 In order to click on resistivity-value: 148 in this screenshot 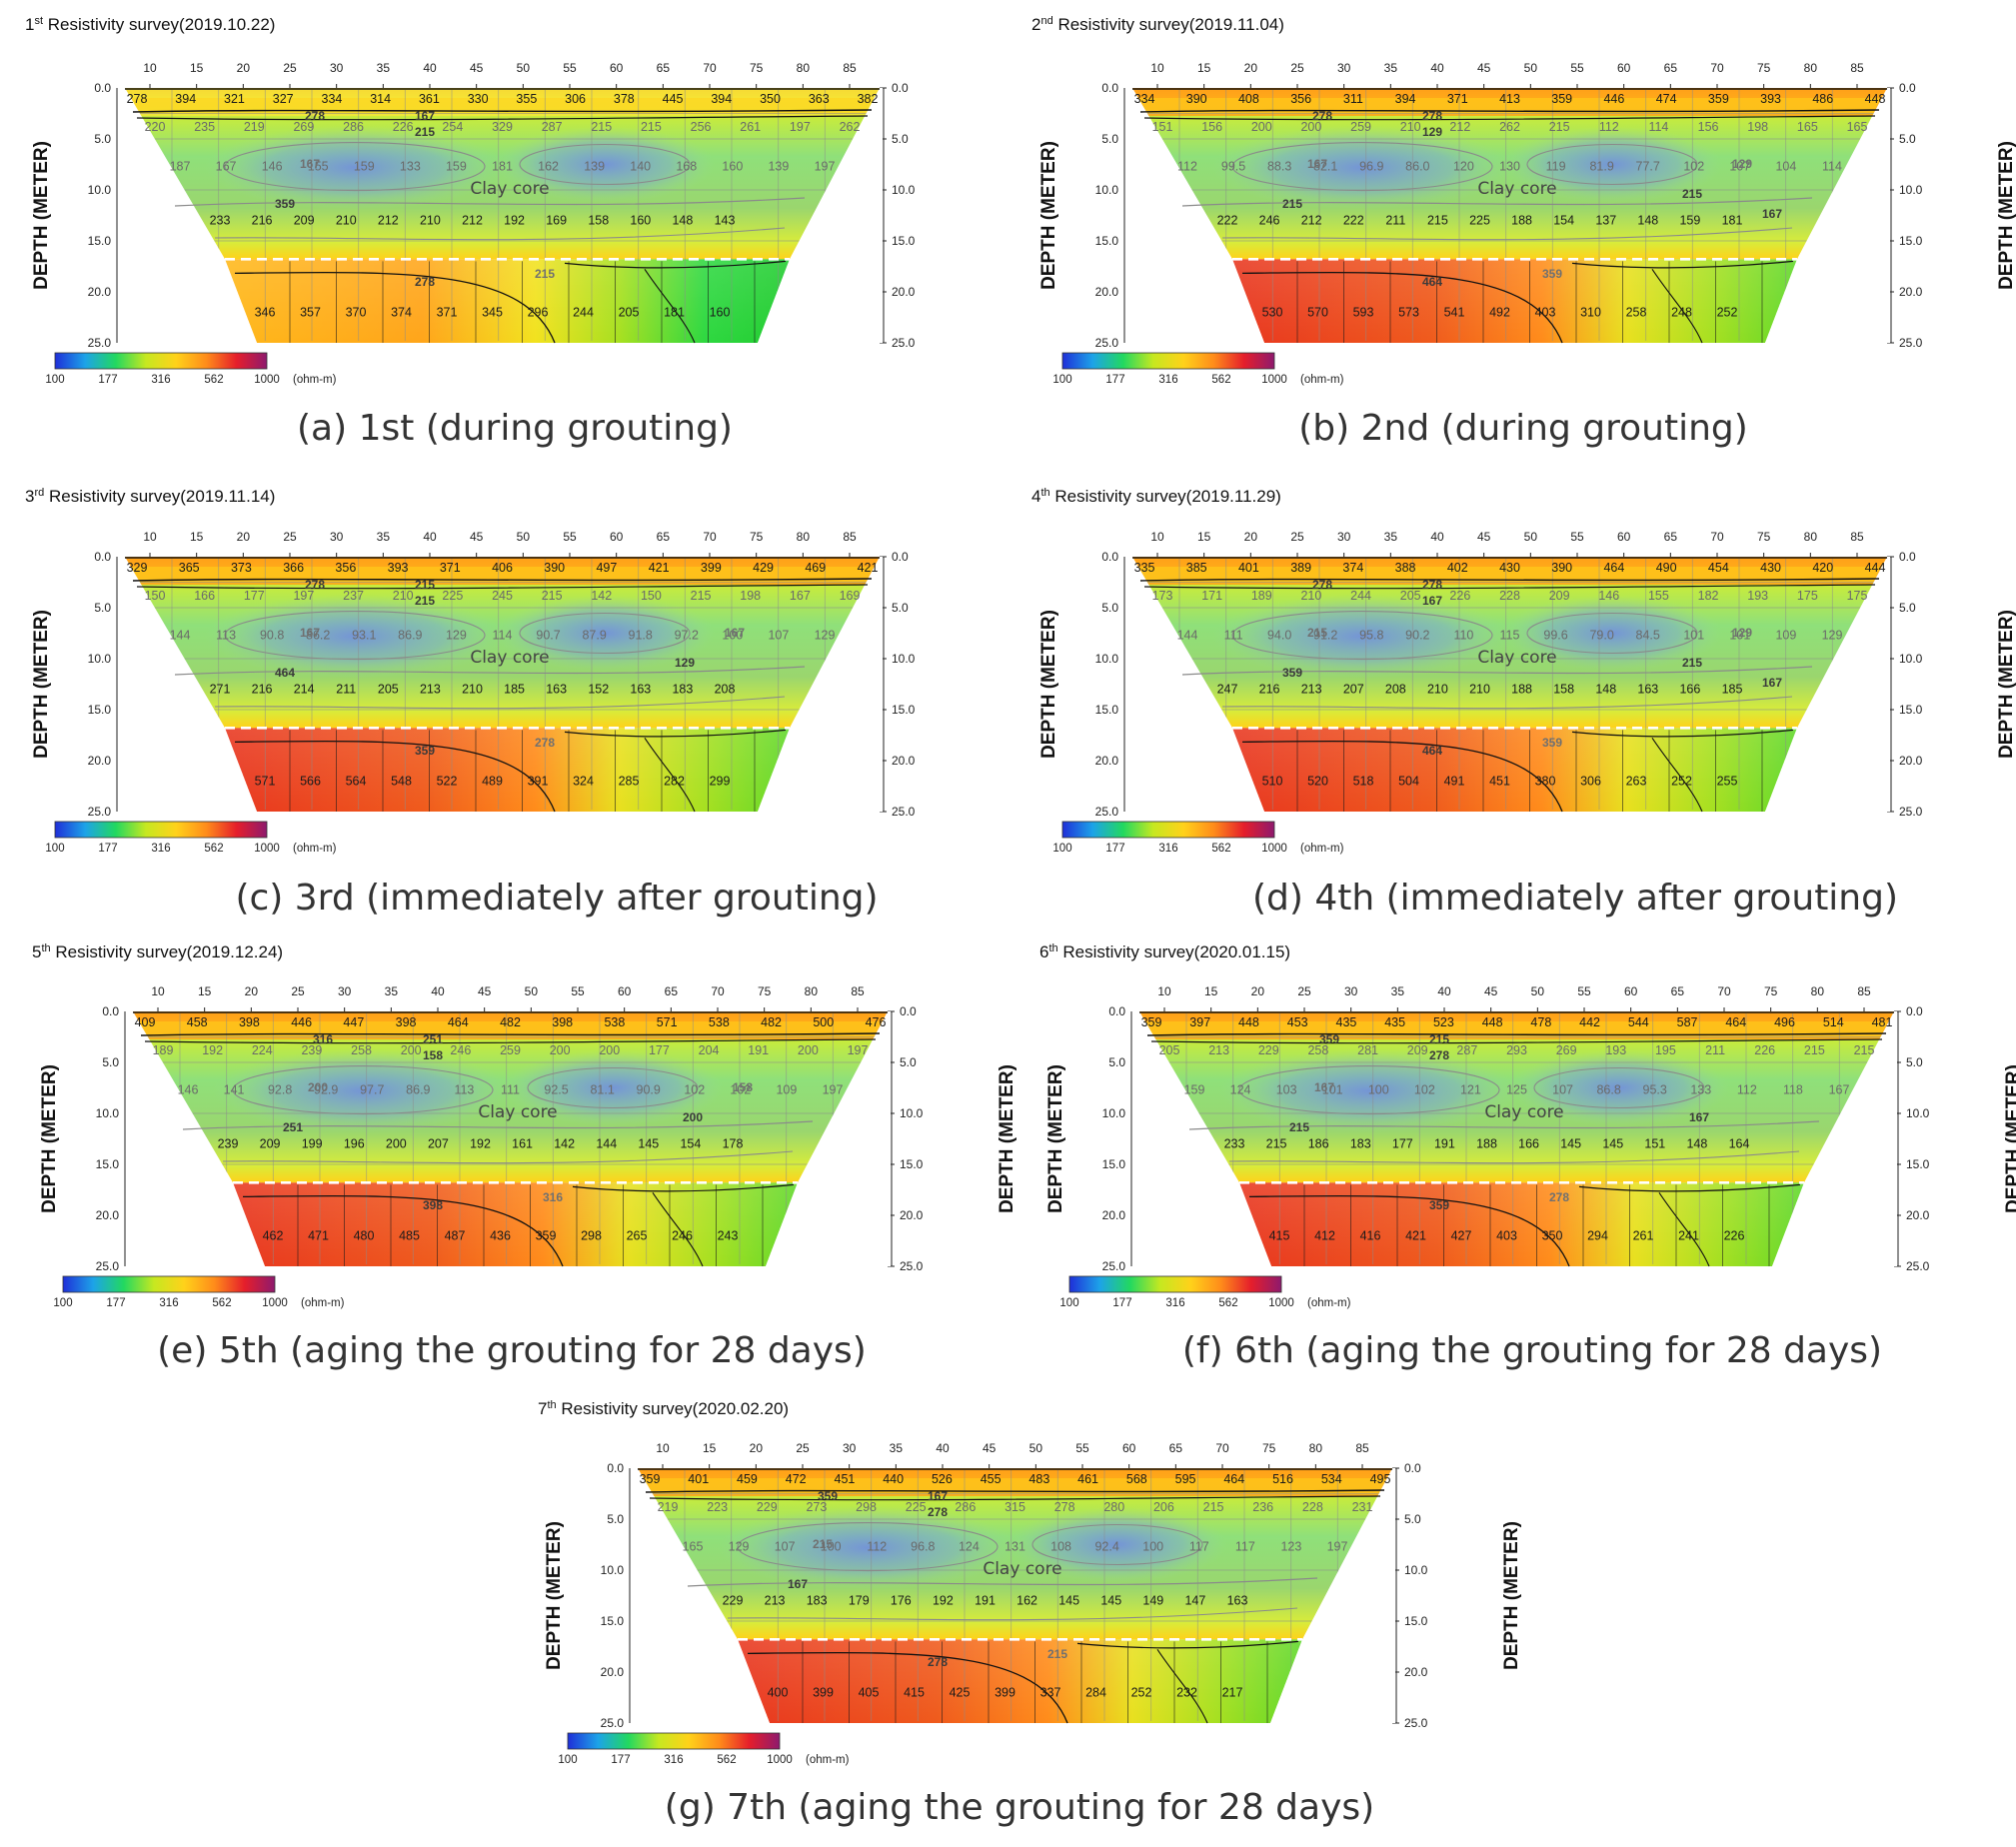, I will do `click(1647, 221)`.